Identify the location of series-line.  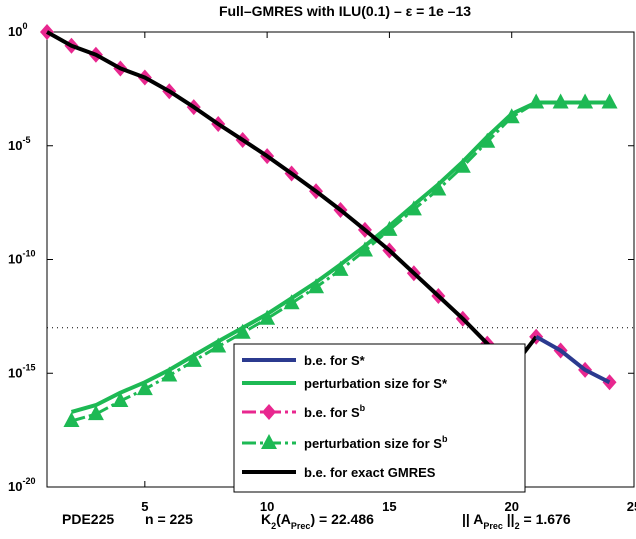
(573, 360).